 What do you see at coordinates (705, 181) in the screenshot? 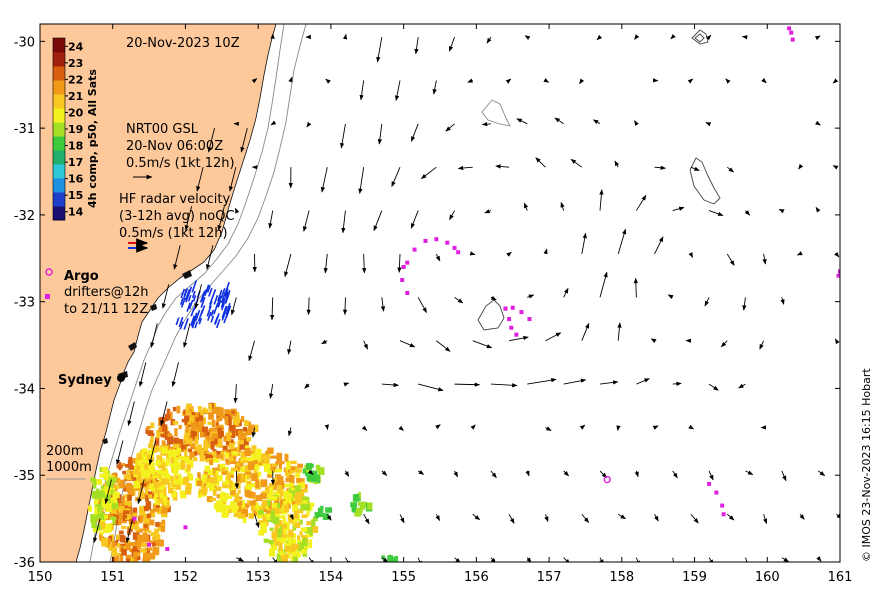
I see `lord-howe-island-contour` at bounding box center [705, 181].